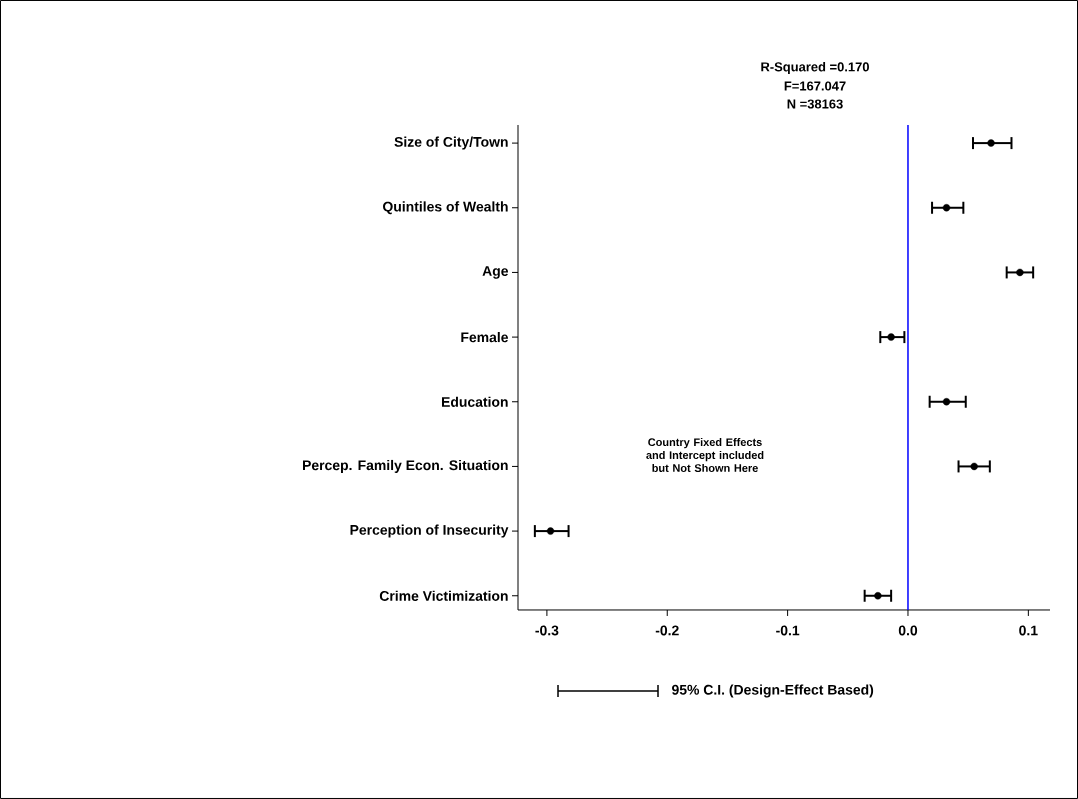  What do you see at coordinates (815, 104) in the screenshot?
I see `text: N =38163` at bounding box center [815, 104].